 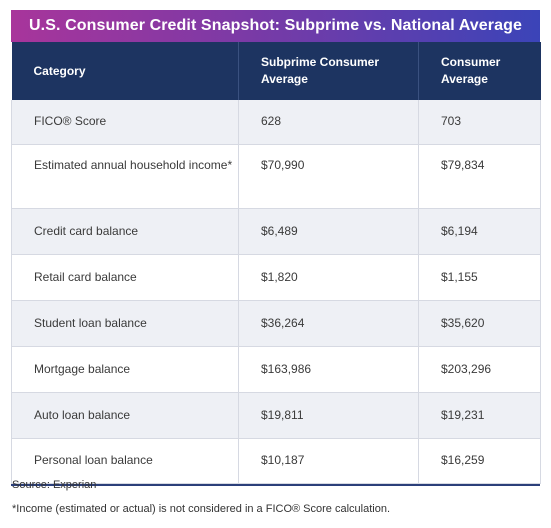 What do you see at coordinates (125, 71) in the screenshot?
I see `header-category: Category` at bounding box center [125, 71].